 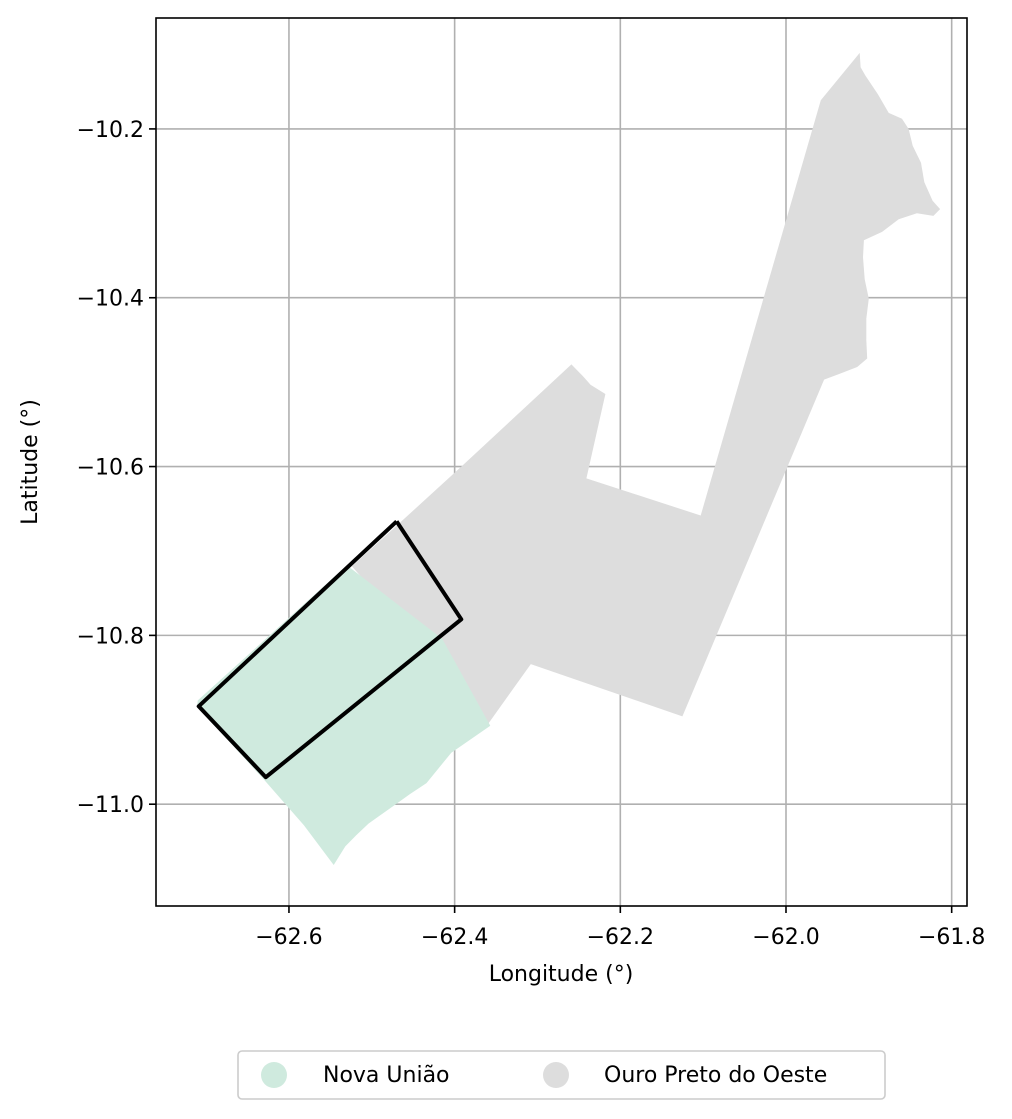 What do you see at coordinates (454, 937) in the screenshot?
I see `x-tick-label: −62.4` at bounding box center [454, 937].